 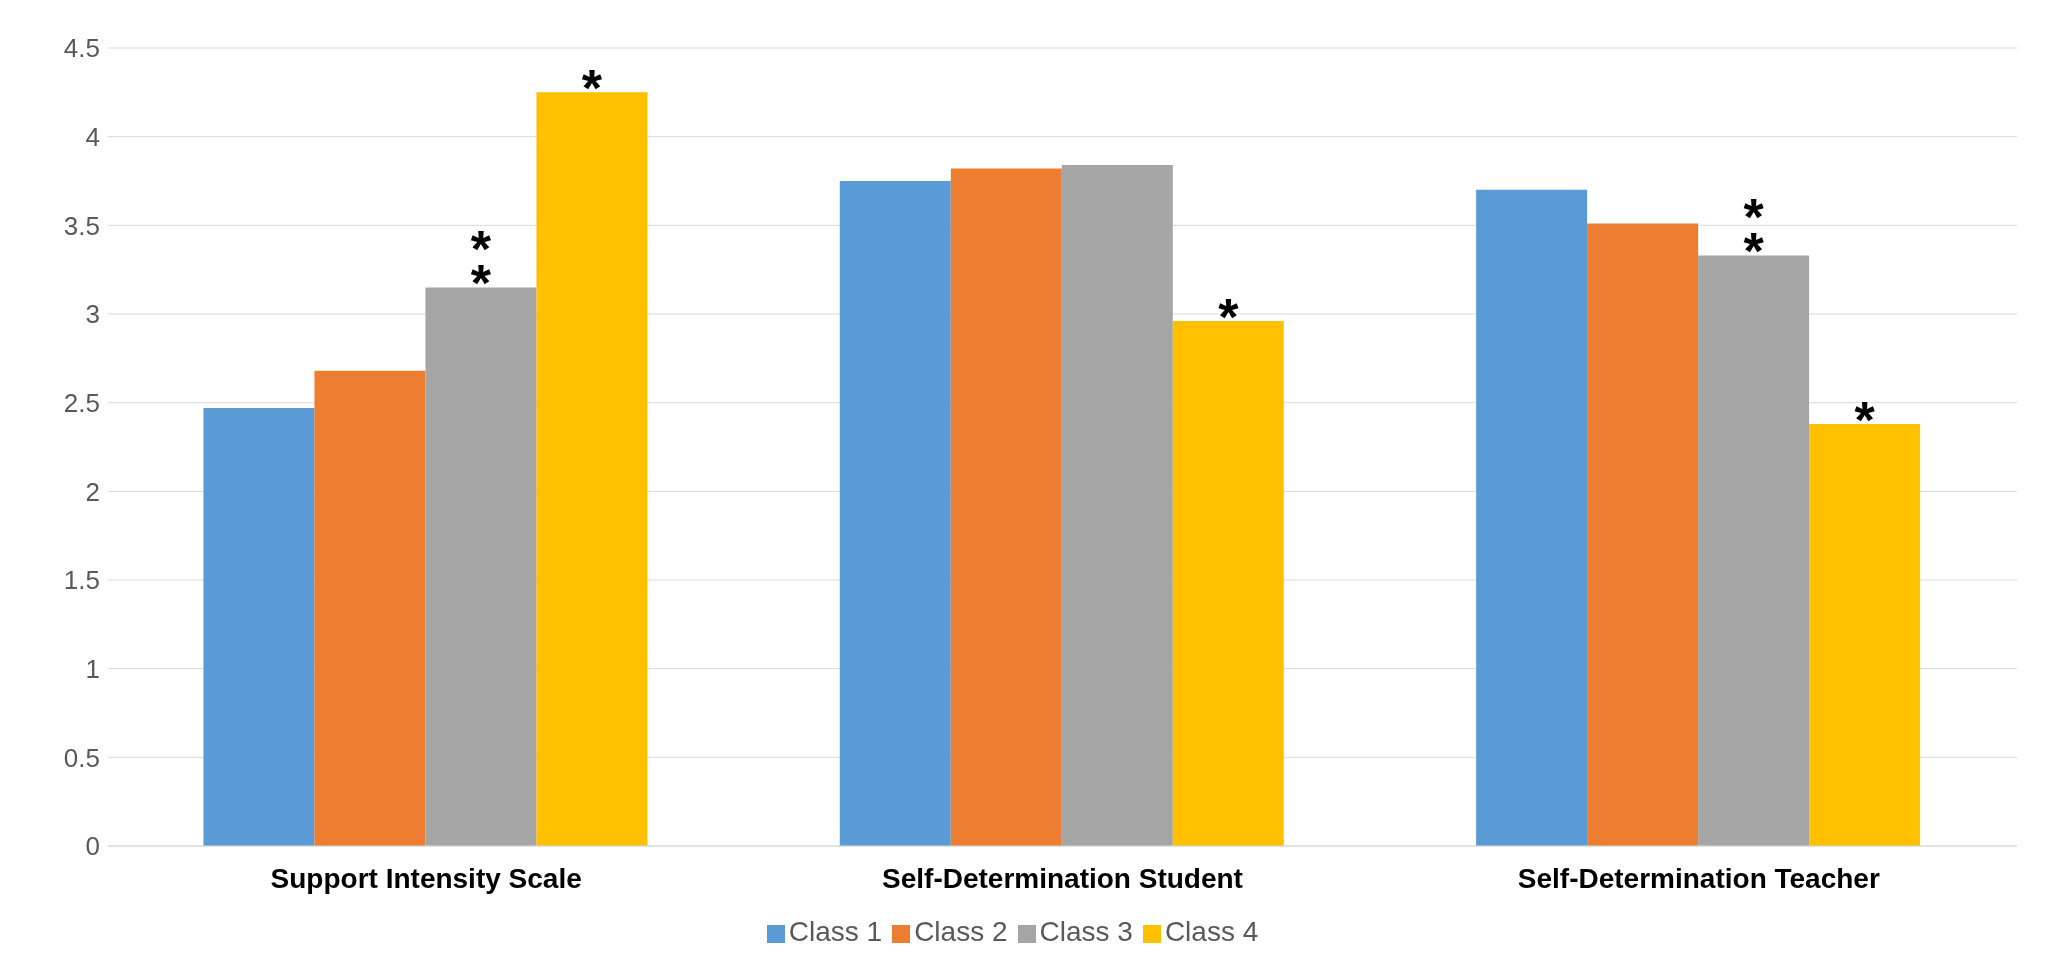 I want to click on legend-label: Class 3, so click(x=1086, y=931).